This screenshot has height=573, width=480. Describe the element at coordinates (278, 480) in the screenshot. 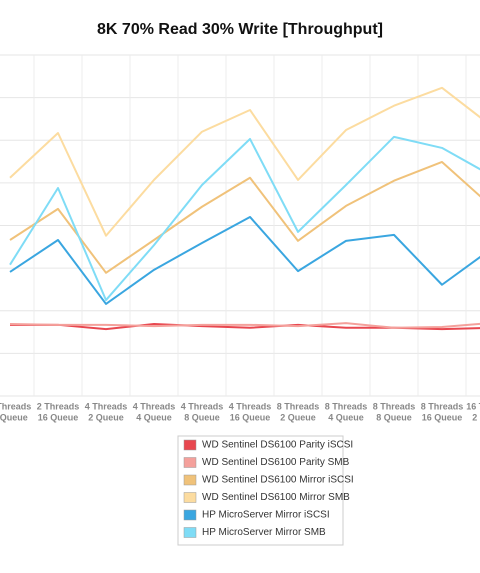

I see `legend-label: WD Sentinel DS6100 Mirror iSCSI` at that location.